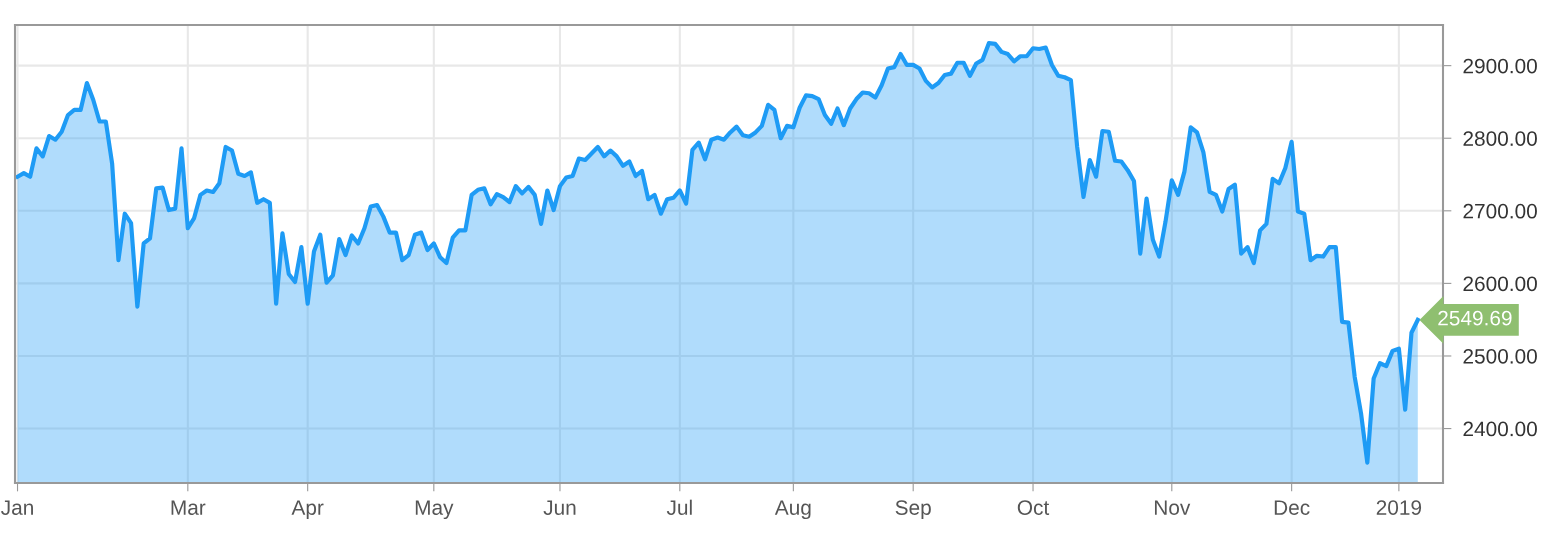 This screenshot has height=546, width=1558. I want to click on x-tick-label: Sep, so click(913, 510).